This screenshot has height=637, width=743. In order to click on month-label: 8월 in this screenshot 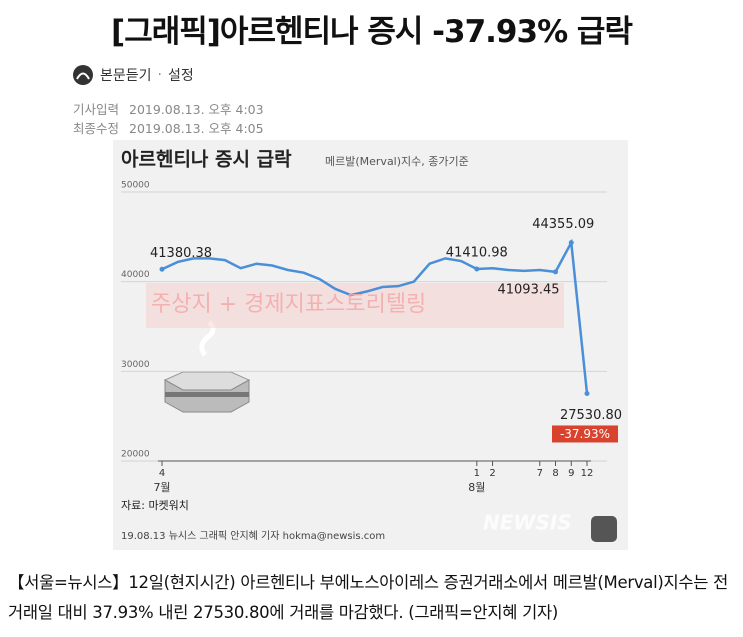, I will do `click(476, 487)`.